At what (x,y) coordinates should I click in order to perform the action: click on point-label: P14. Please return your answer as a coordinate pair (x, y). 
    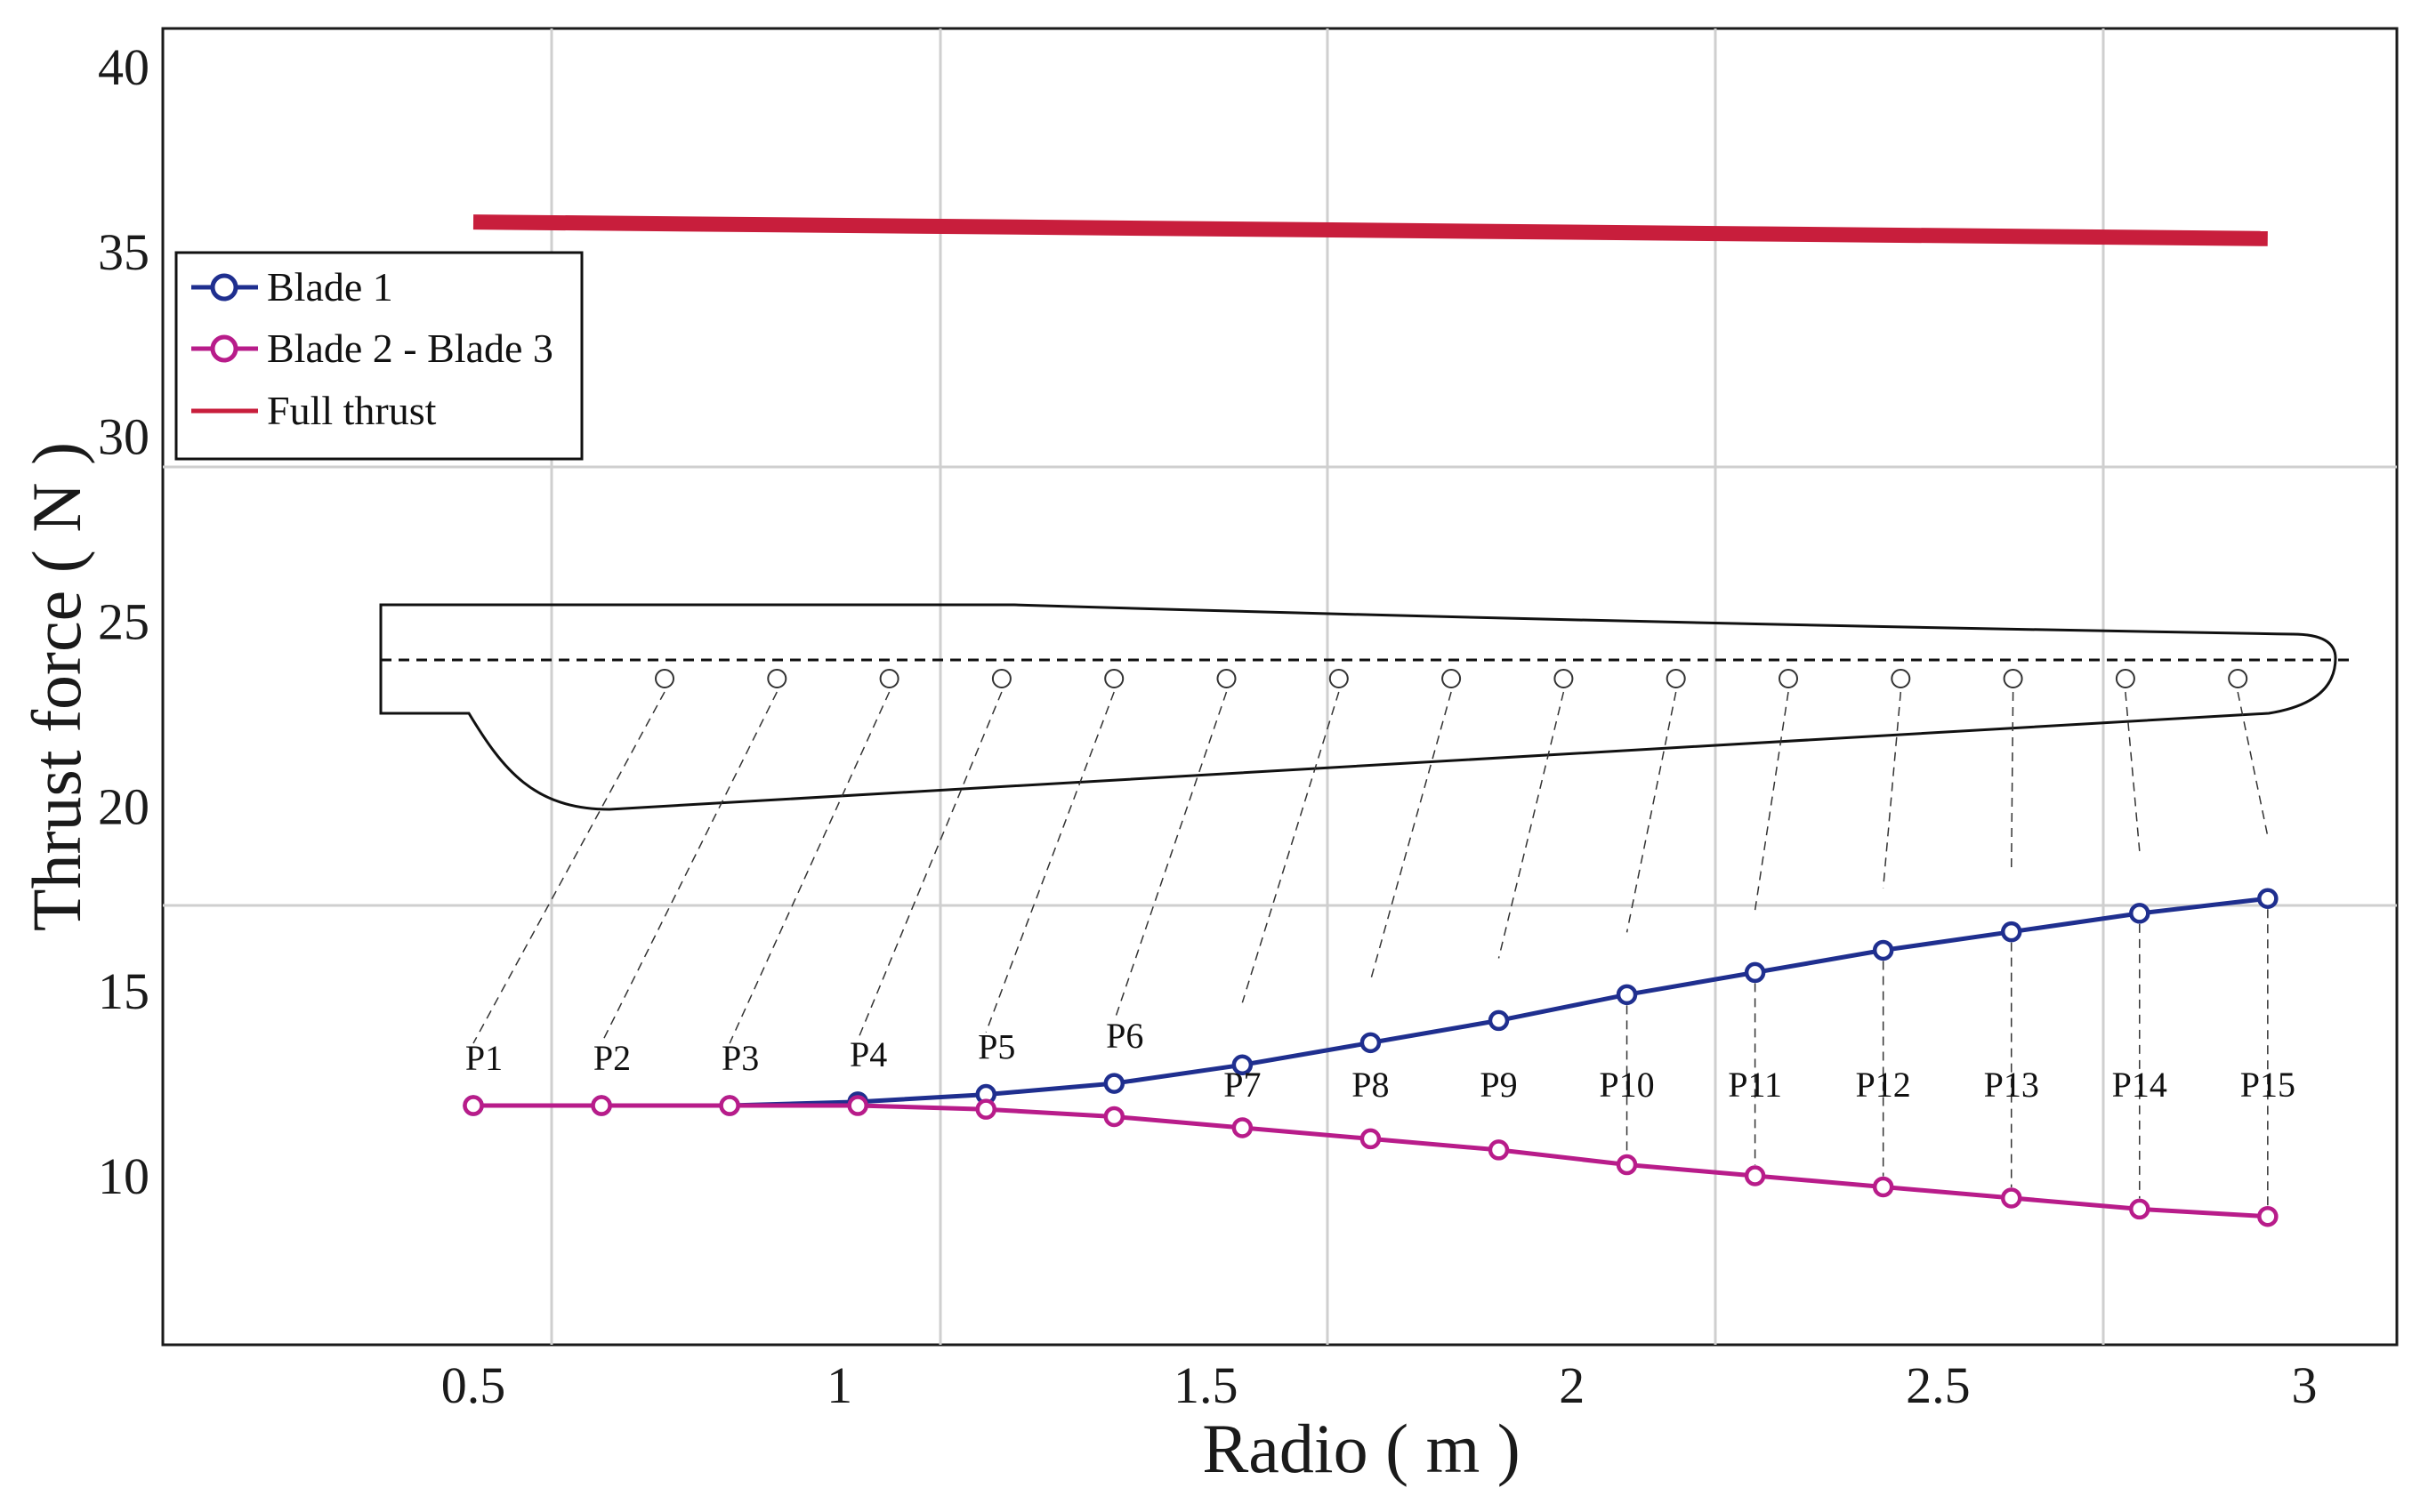
    Looking at the image, I should click on (2139, 1085).